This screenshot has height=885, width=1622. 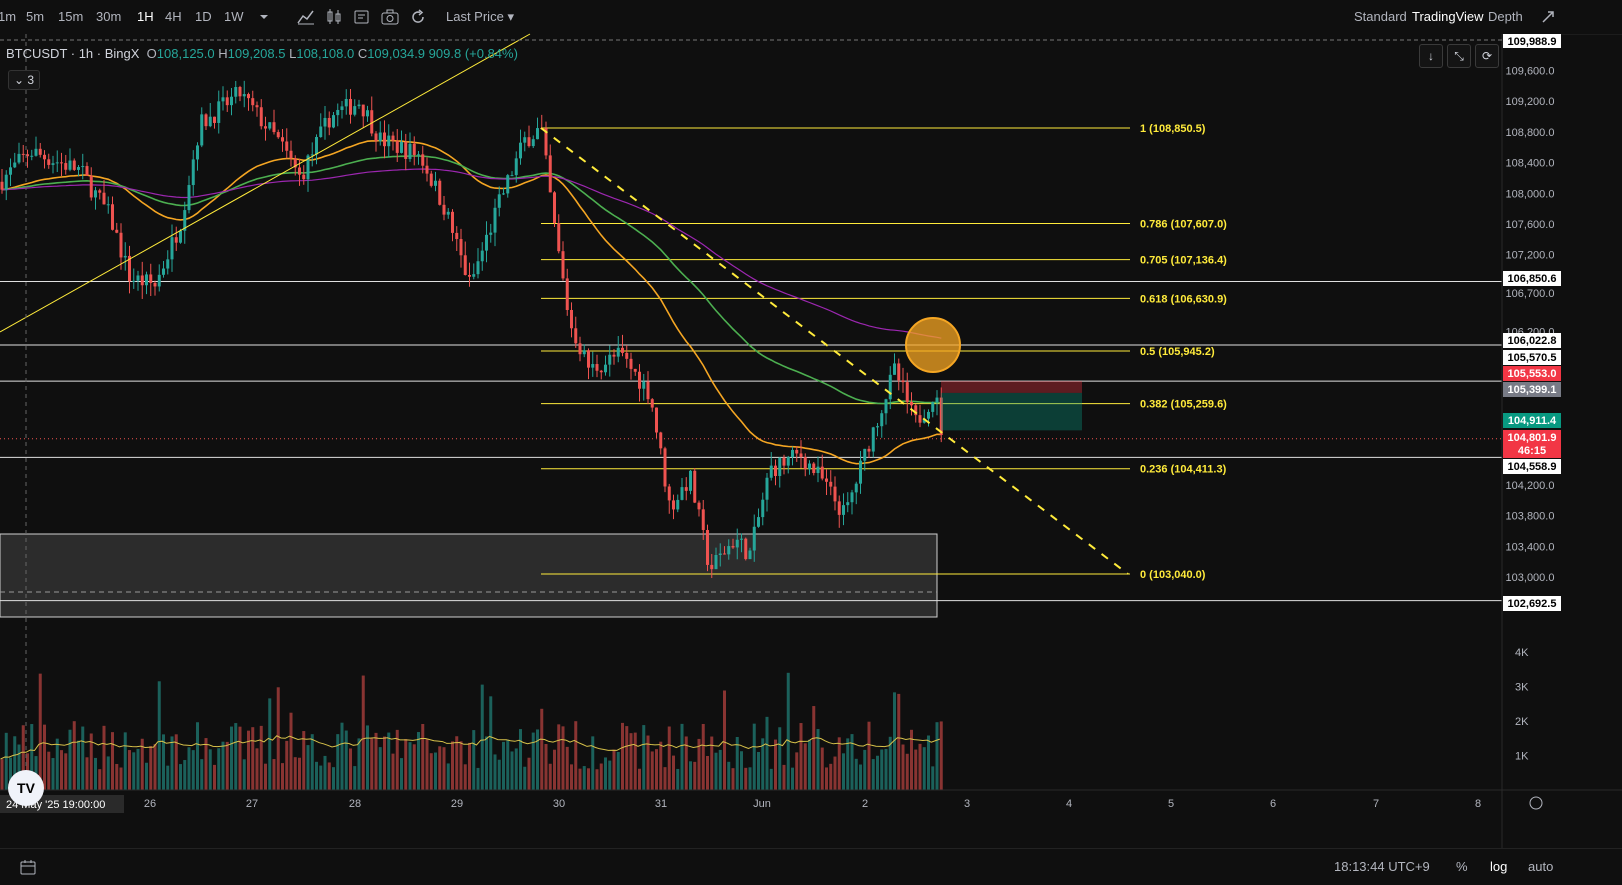 What do you see at coordinates (1532, 279) in the screenshot?
I see `price-level-badge-label: 106,850.6` at bounding box center [1532, 279].